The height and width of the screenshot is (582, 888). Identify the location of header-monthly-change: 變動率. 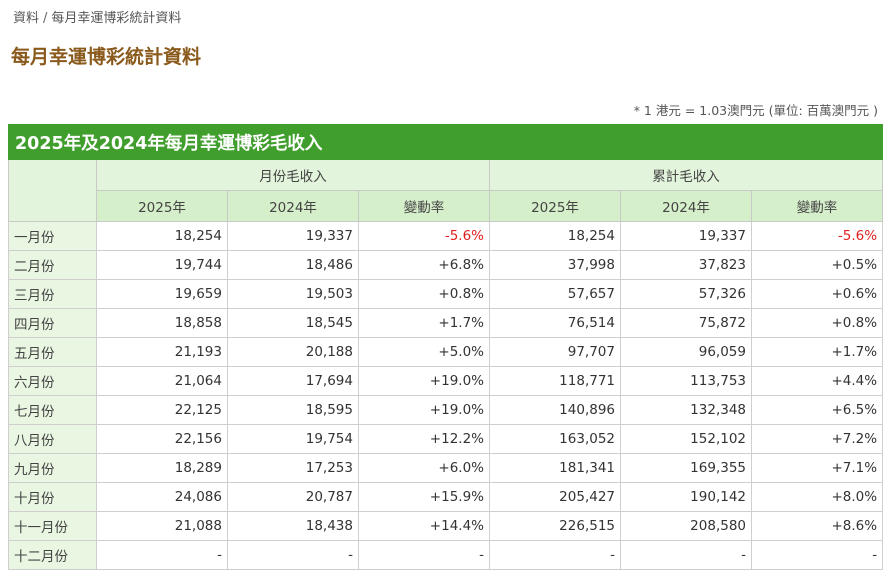
(424, 206).